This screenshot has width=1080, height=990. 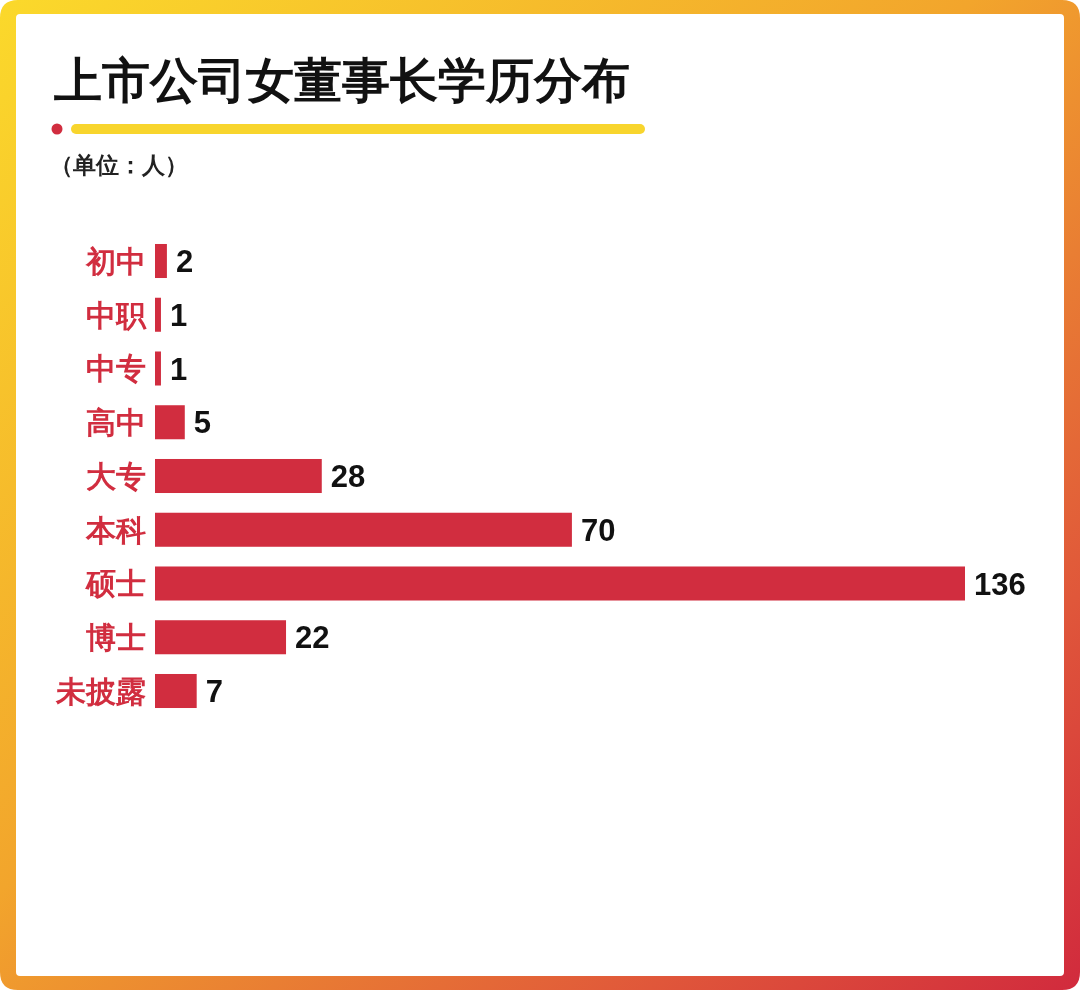 I want to click on data-label: 70, so click(x=598, y=530).